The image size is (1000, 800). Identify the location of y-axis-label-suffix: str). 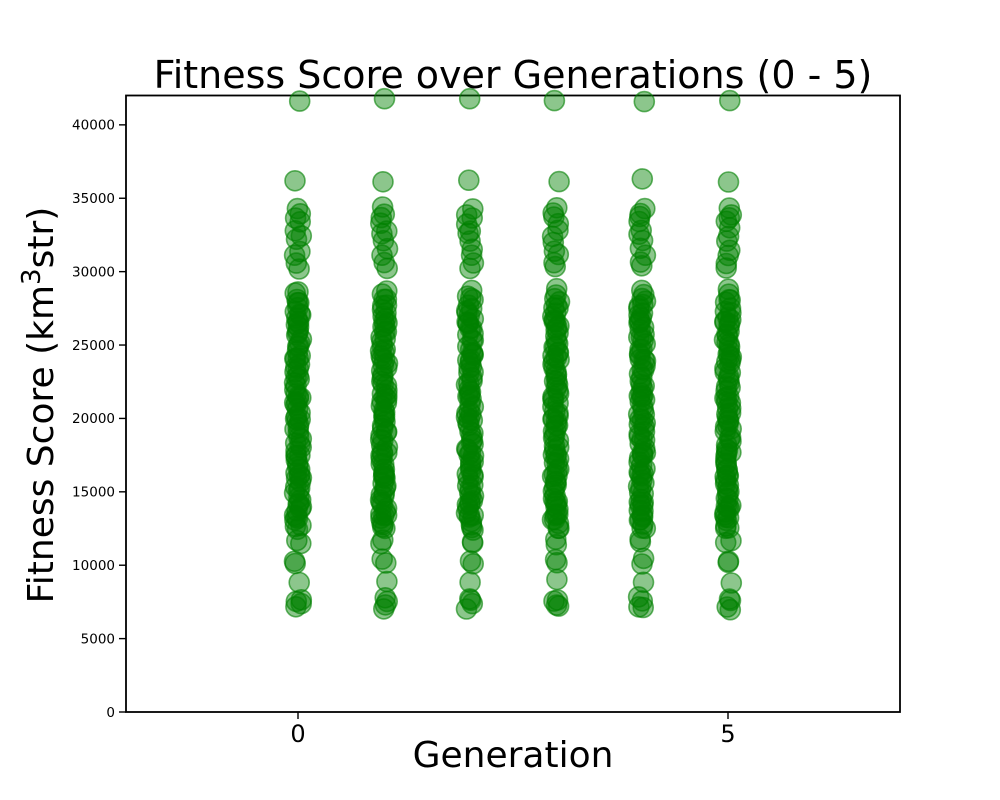
(41, 237).